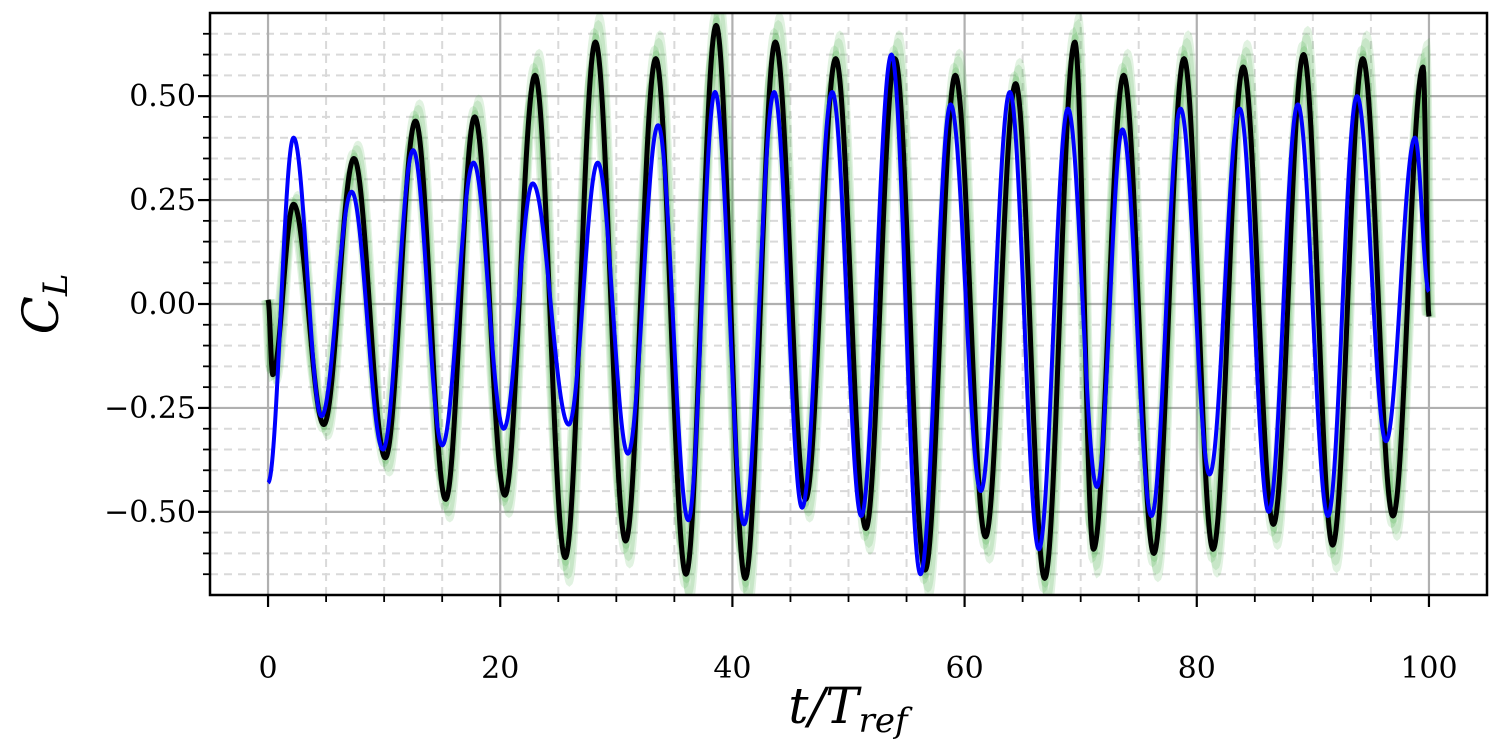 Image resolution: width=1500 pixels, height=750 pixels. Describe the element at coordinates (500, 668) in the screenshot. I see `x-tick-label: 20` at that location.